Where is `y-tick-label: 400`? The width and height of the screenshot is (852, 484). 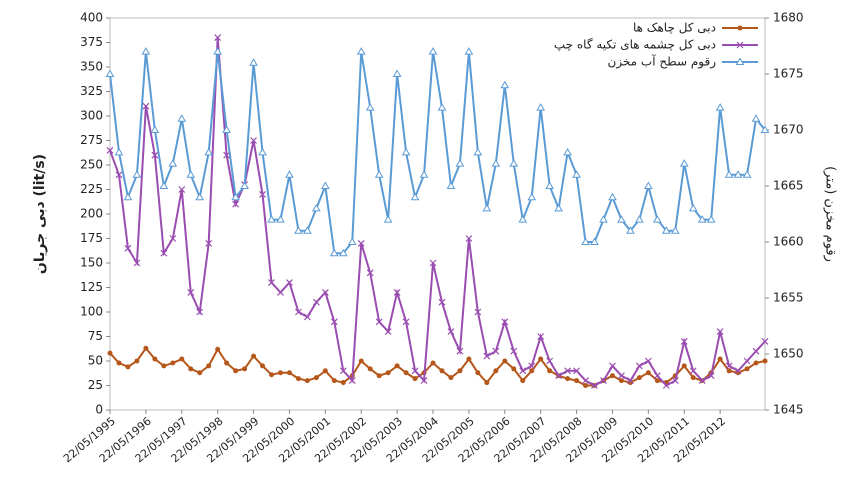 y-tick-label: 400 is located at coordinates (91, 18).